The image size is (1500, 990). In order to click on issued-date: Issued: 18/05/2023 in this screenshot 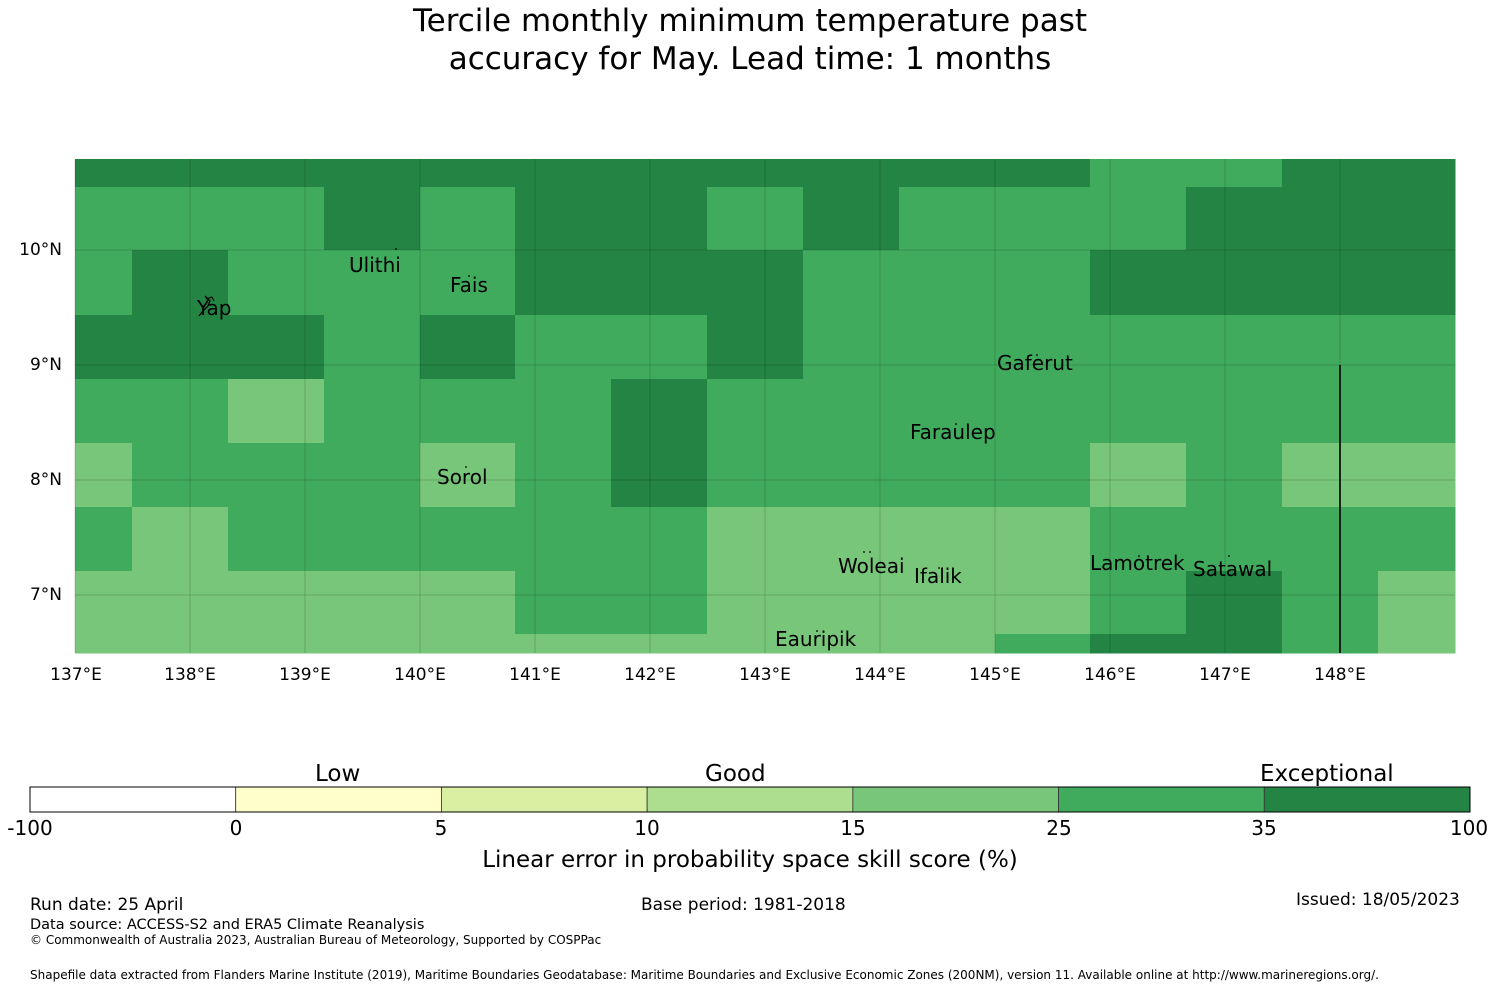, I will do `click(1378, 900)`.